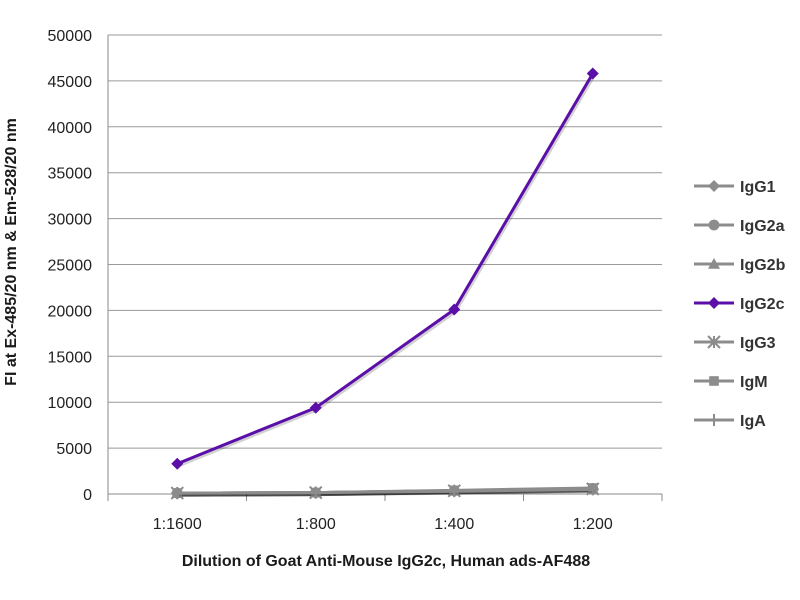 The height and width of the screenshot is (600, 800). What do you see at coordinates (762, 304) in the screenshot?
I see `legend-label: IgG2c` at bounding box center [762, 304].